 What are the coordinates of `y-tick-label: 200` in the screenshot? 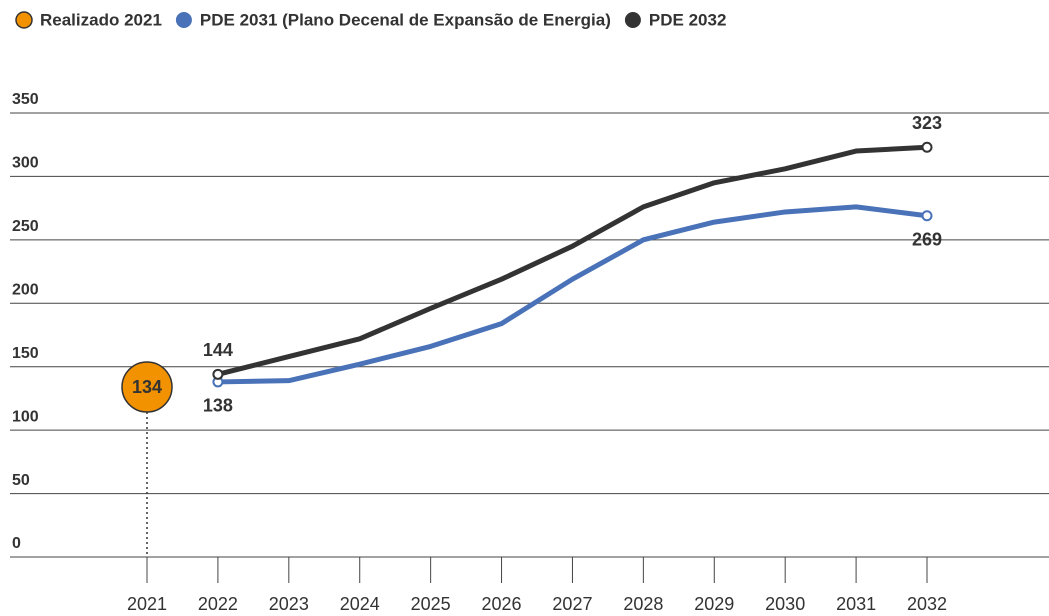 It's located at (25, 290).